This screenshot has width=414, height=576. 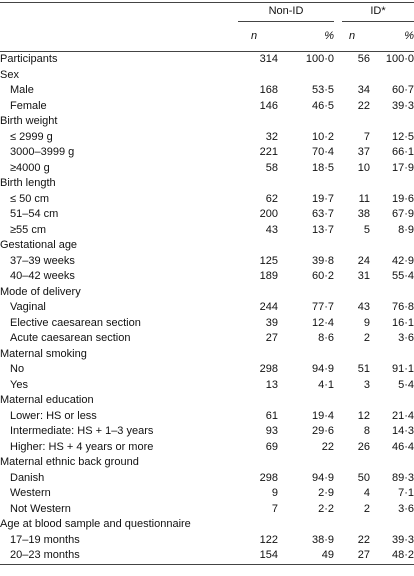 What do you see at coordinates (34, 214) in the screenshot?
I see `row-label: 51–54 cm` at bounding box center [34, 214].